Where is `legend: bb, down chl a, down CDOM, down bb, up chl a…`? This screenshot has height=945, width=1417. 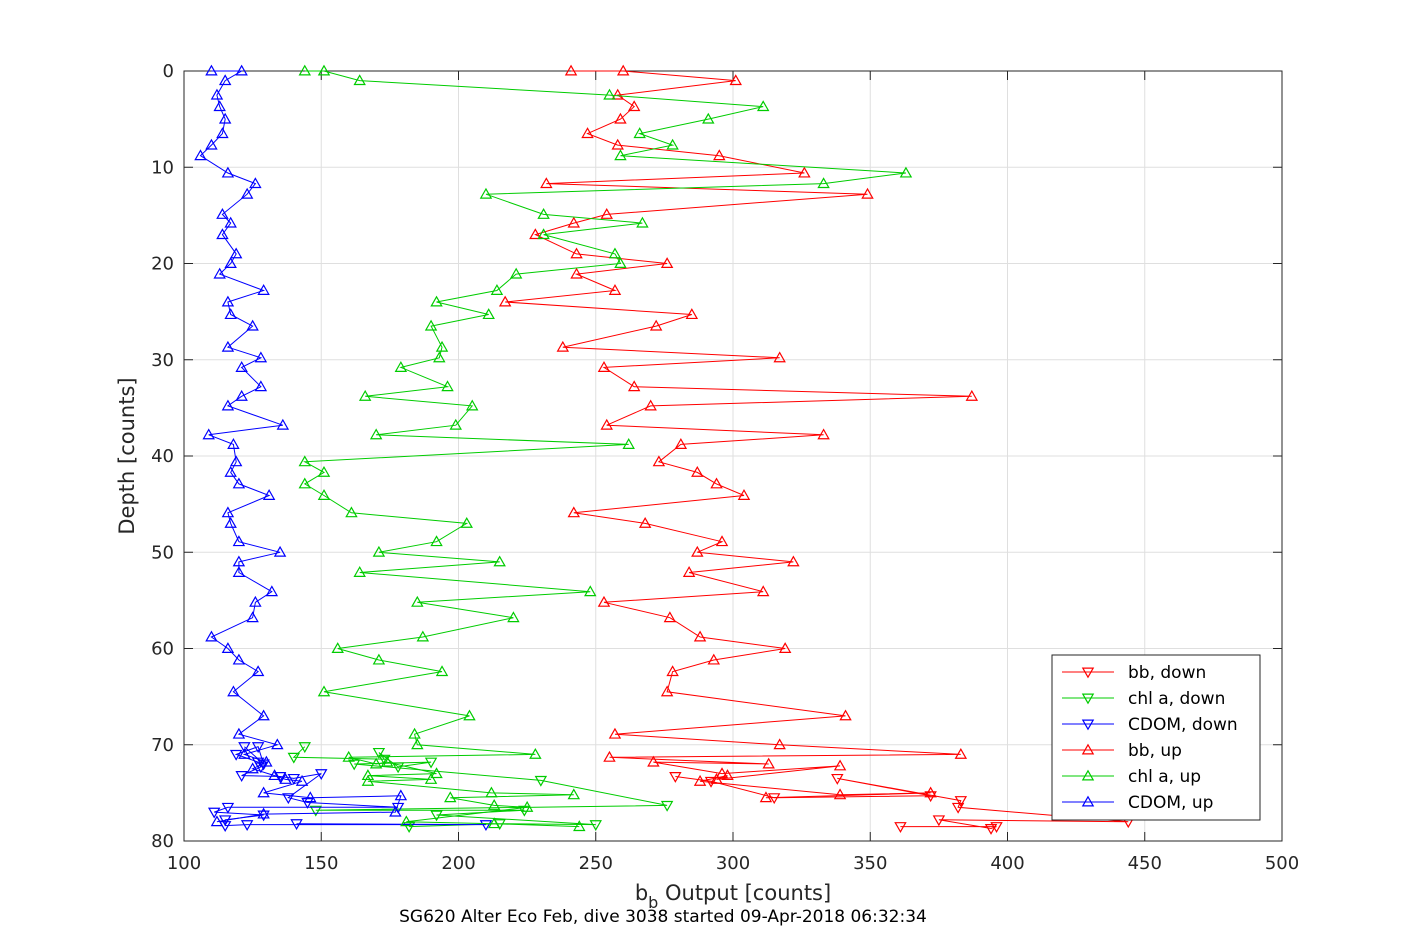
legend: bb, down chl a, down CDOM, down bb, up chl a… is located at coordinates (1156, 737).